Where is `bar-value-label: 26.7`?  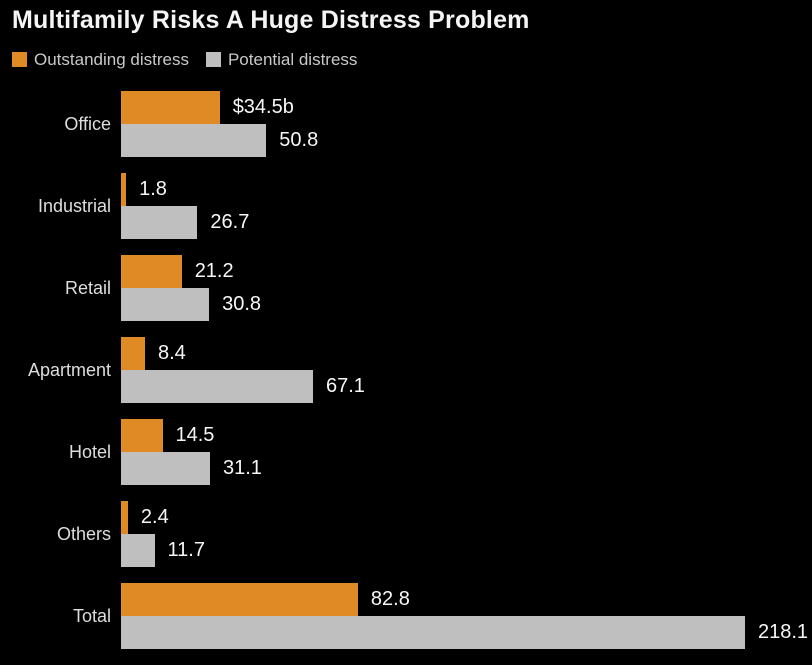 bar-value-label: 26.7 is located at coordinates (230, 222).